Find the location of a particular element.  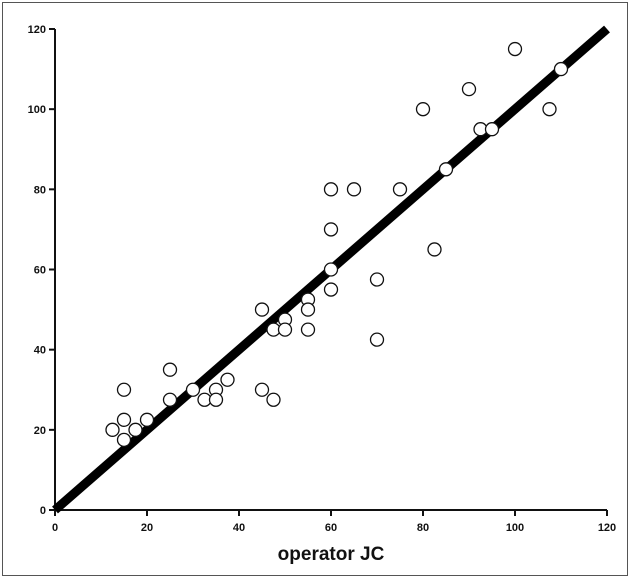

x-tick-label: 20 is located at coordinates (147, 528).